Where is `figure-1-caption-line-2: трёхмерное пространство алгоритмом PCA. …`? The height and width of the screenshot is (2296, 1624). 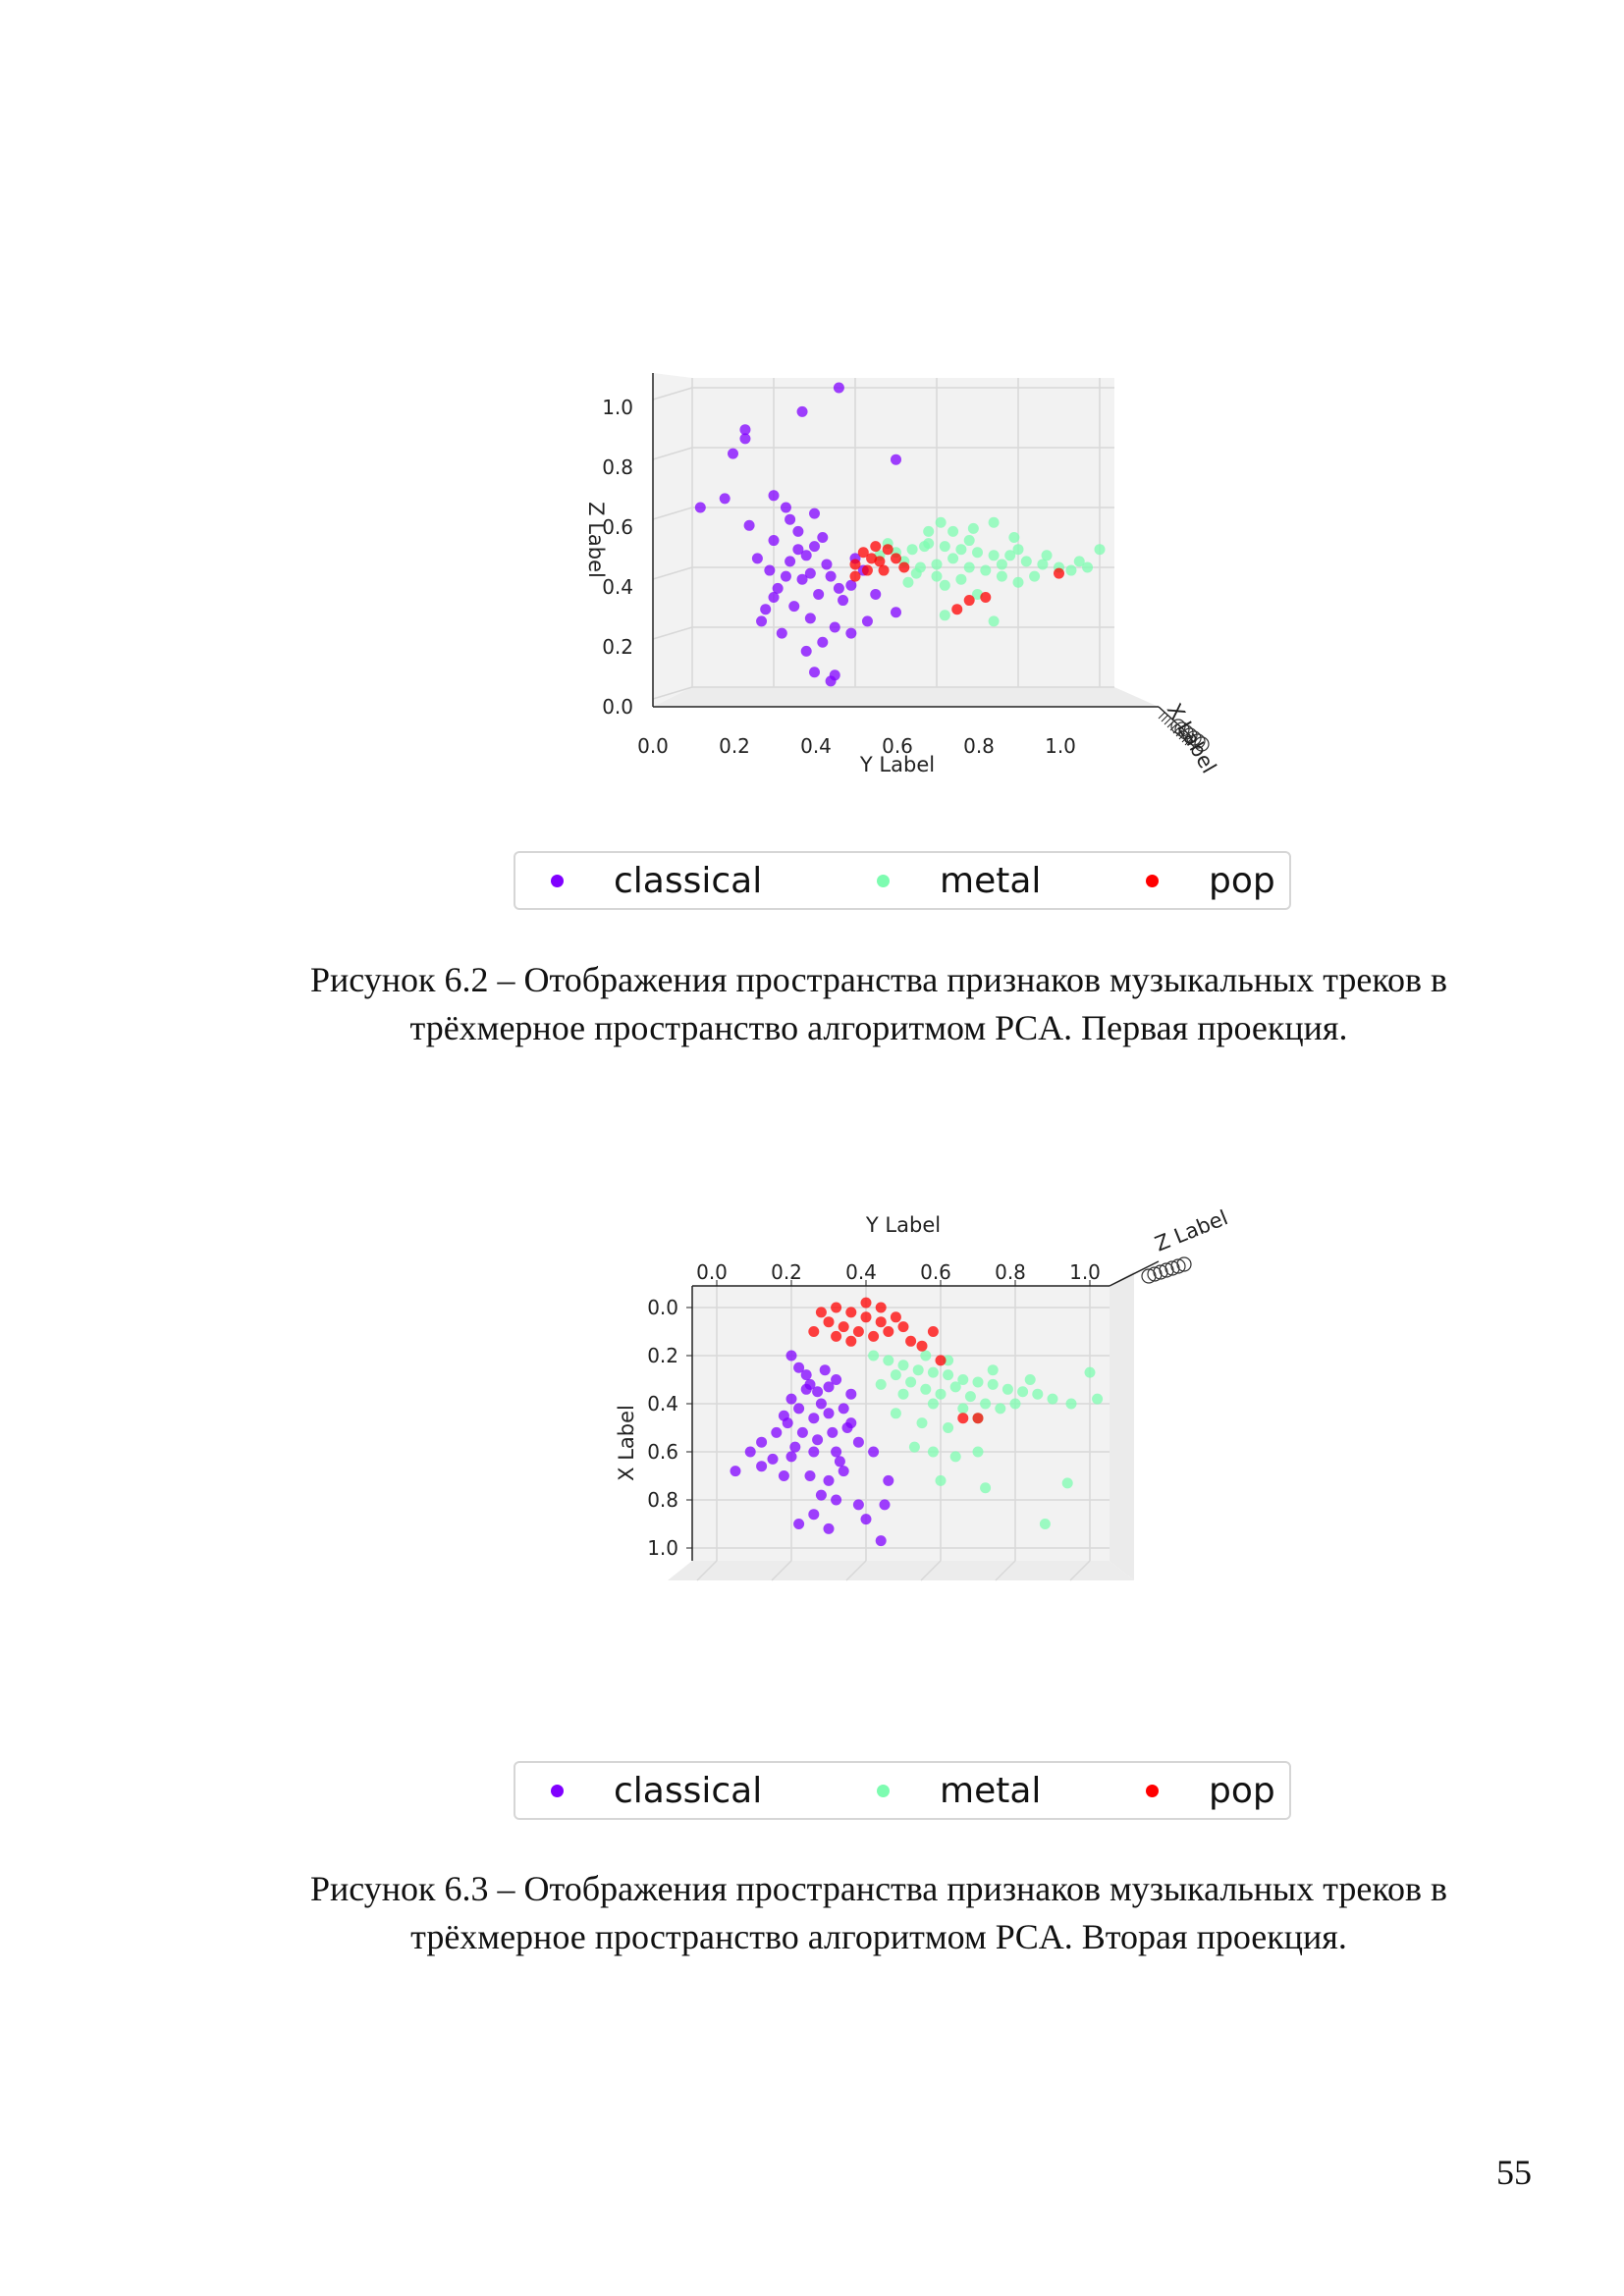 figure-1-caption-line-2: трёхмерное пространство алгоритмом PCA. … is located at coordinates (878, 1028).